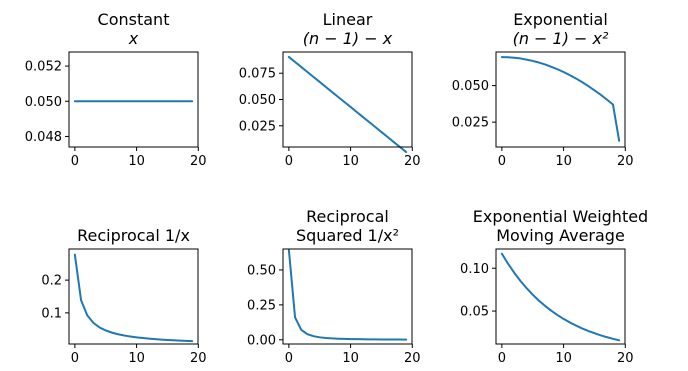 Image resolution: width=688 pixels, height=371 pixels. Describe the element at coordinates (43, 137) in the screenshot. I see `y-tick-label: 0.048` at that location.